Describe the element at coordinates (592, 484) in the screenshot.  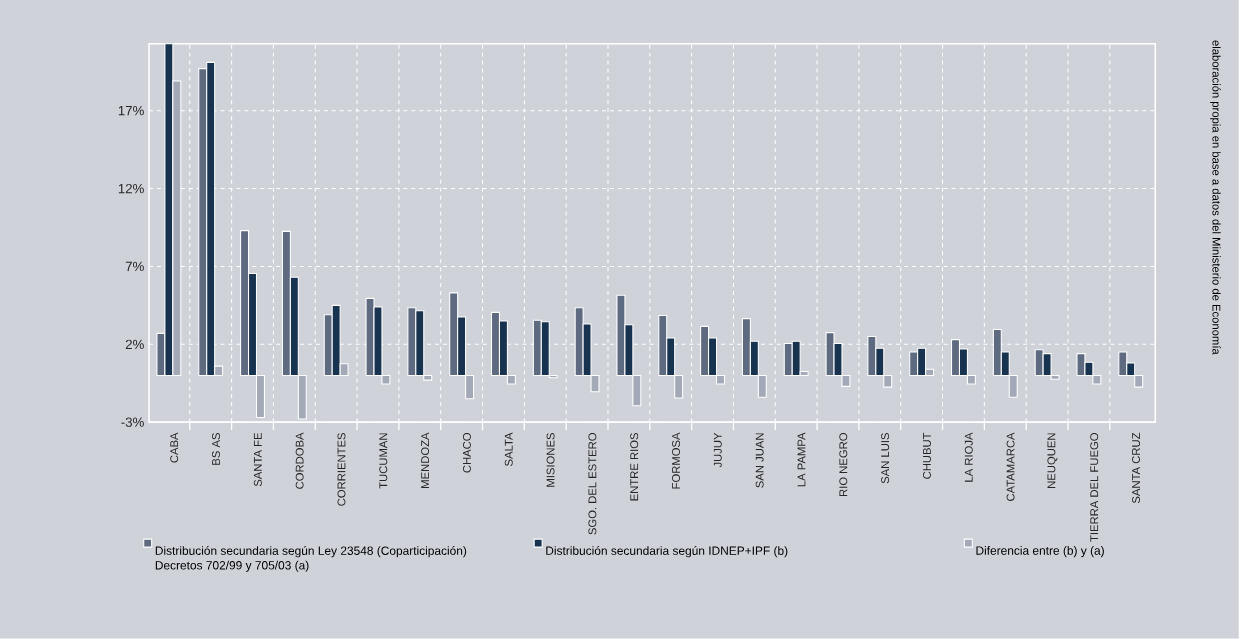
I see `x-tick-label: SGO. DEL ESTERO` at that location.